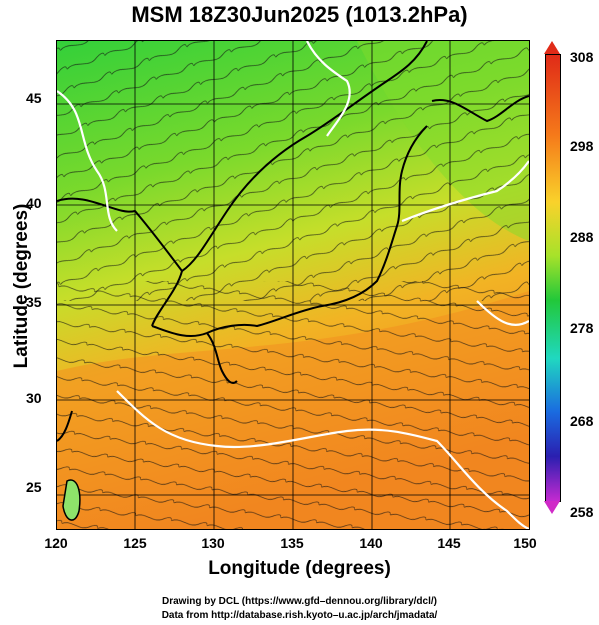  I want to click on y-tick-label: 30, so click(34, 398).